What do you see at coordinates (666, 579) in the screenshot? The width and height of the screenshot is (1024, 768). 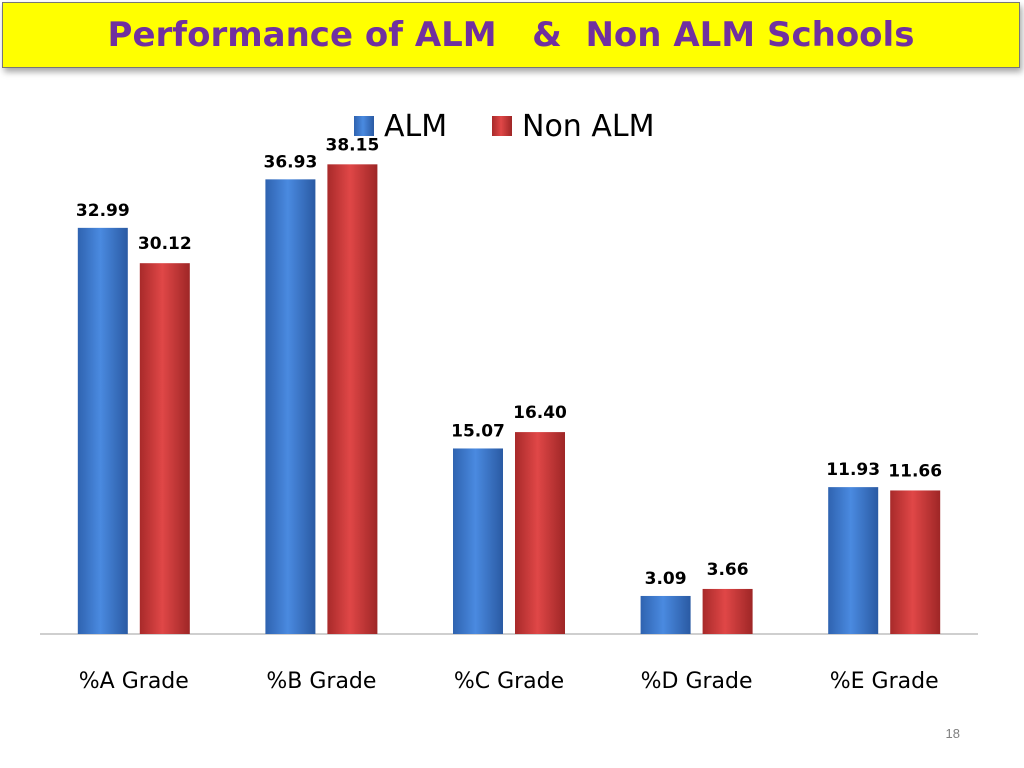 I see `data-label-alm-3: 3.09` at bounding box center [666, 579].